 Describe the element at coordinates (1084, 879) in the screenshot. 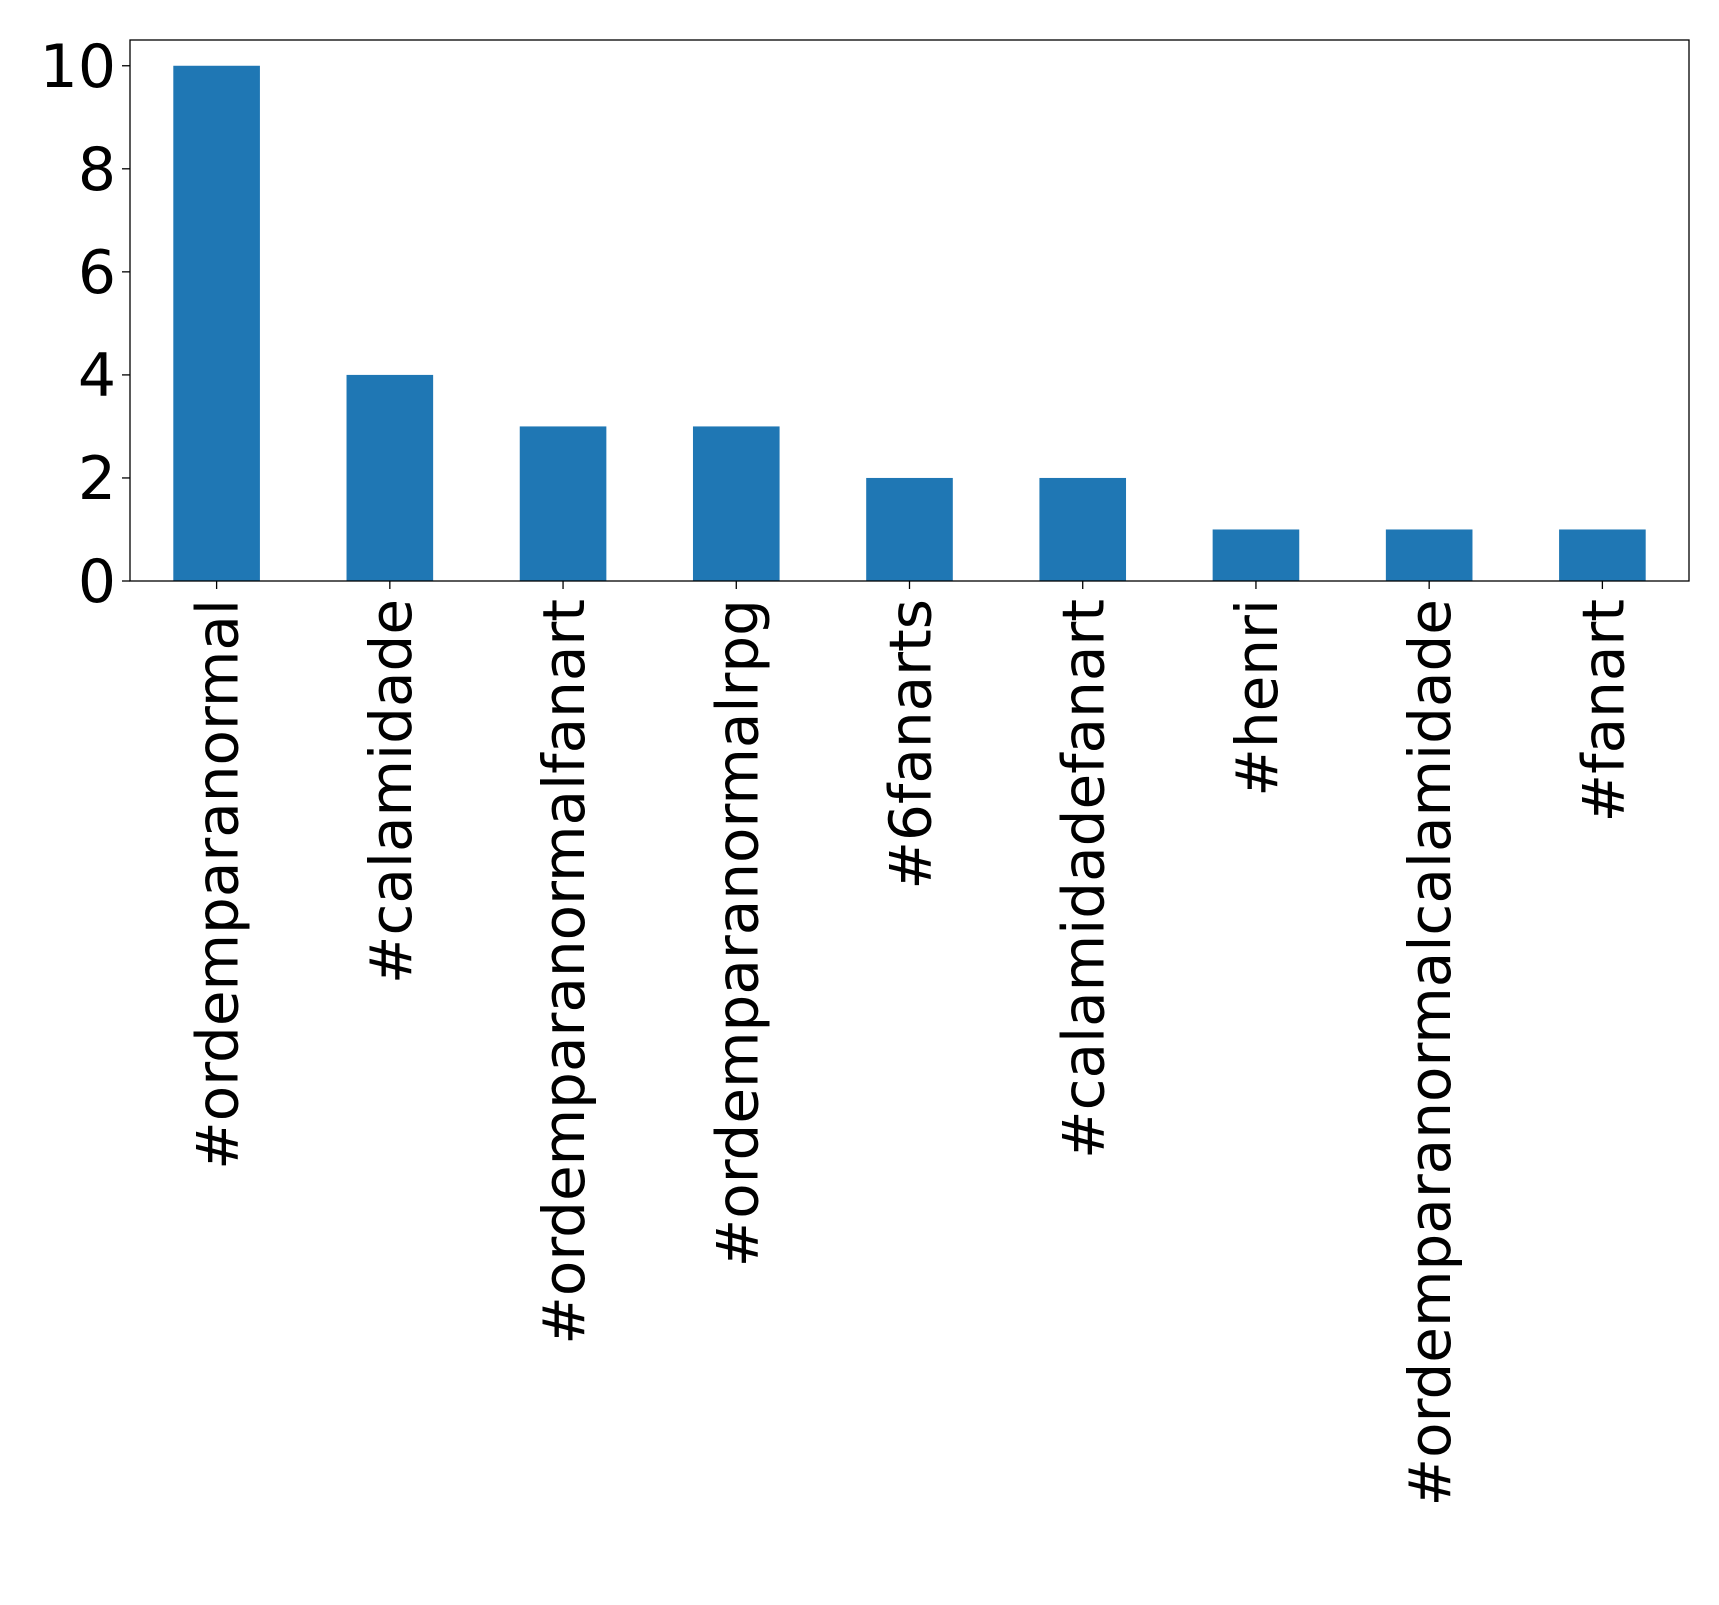

I see `x-tick-label-5: #calamidadefanart` at that location.